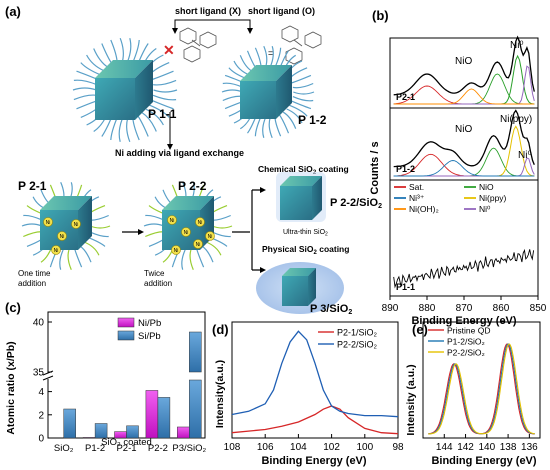 The width and height of the screenshot is (550, 470). I want to click on panel-b-legend: Sat. NiO Ni³⁺ Ni(ppy) Ni(OH)₂ Ni⁰, so click(450, 198).